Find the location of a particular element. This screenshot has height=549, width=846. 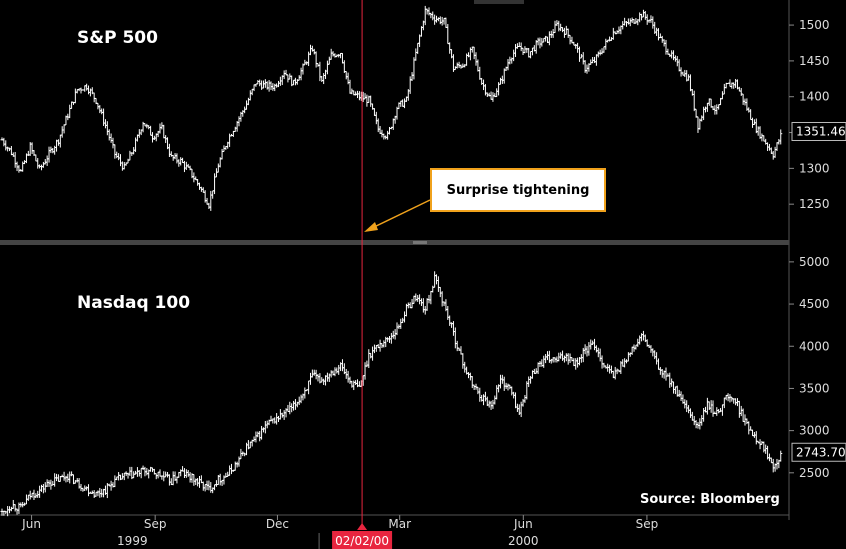

cursor-date-box is located at coordinates (362, 540).